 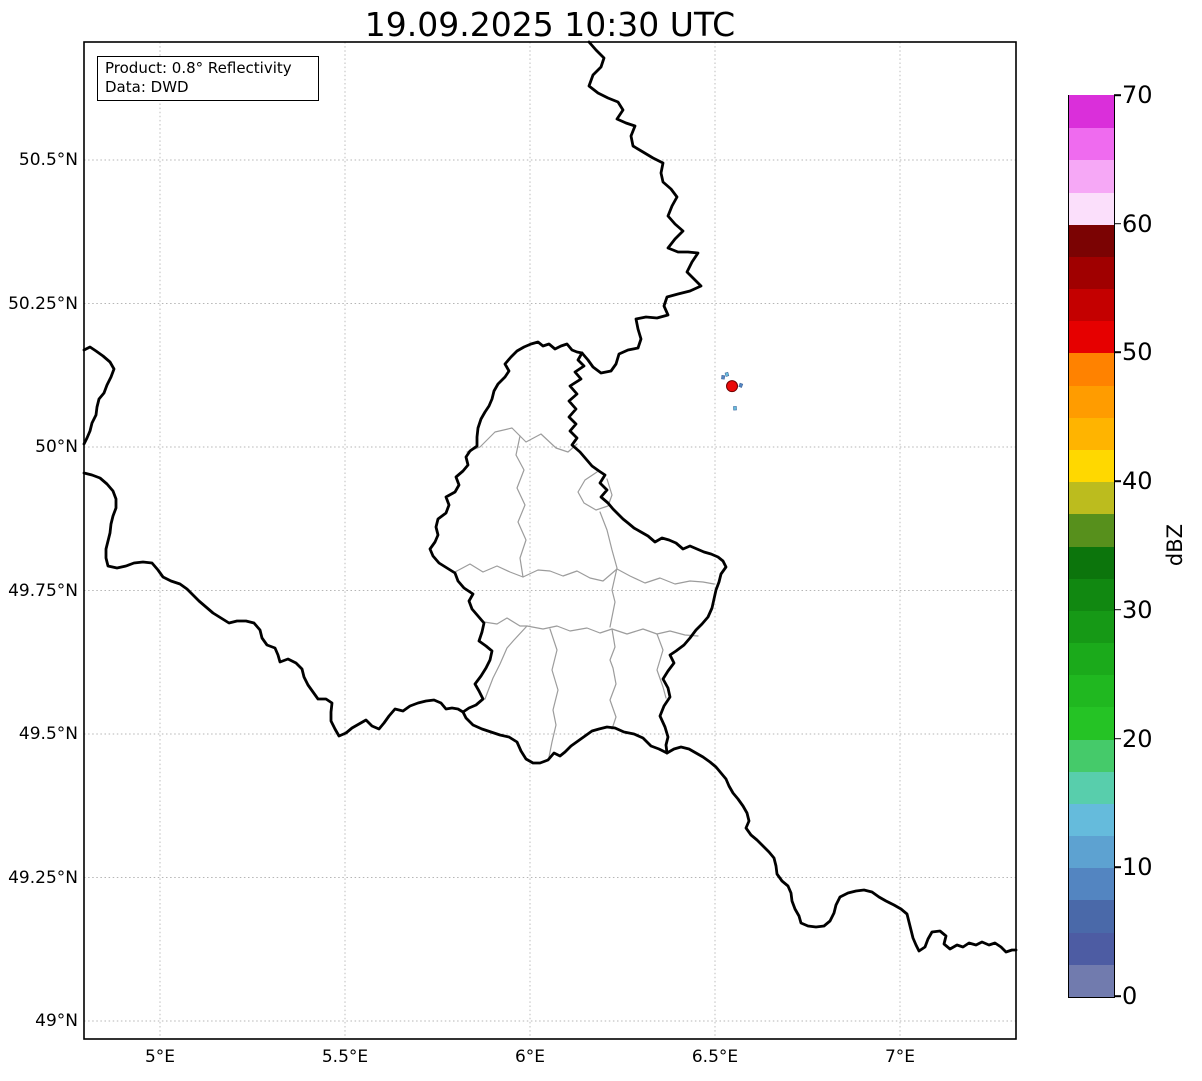 What do you see at coordinates (1137, 867) in the screenshot?
I see `colorbar-tick-label: 10` at bounding box center [1137, 867].